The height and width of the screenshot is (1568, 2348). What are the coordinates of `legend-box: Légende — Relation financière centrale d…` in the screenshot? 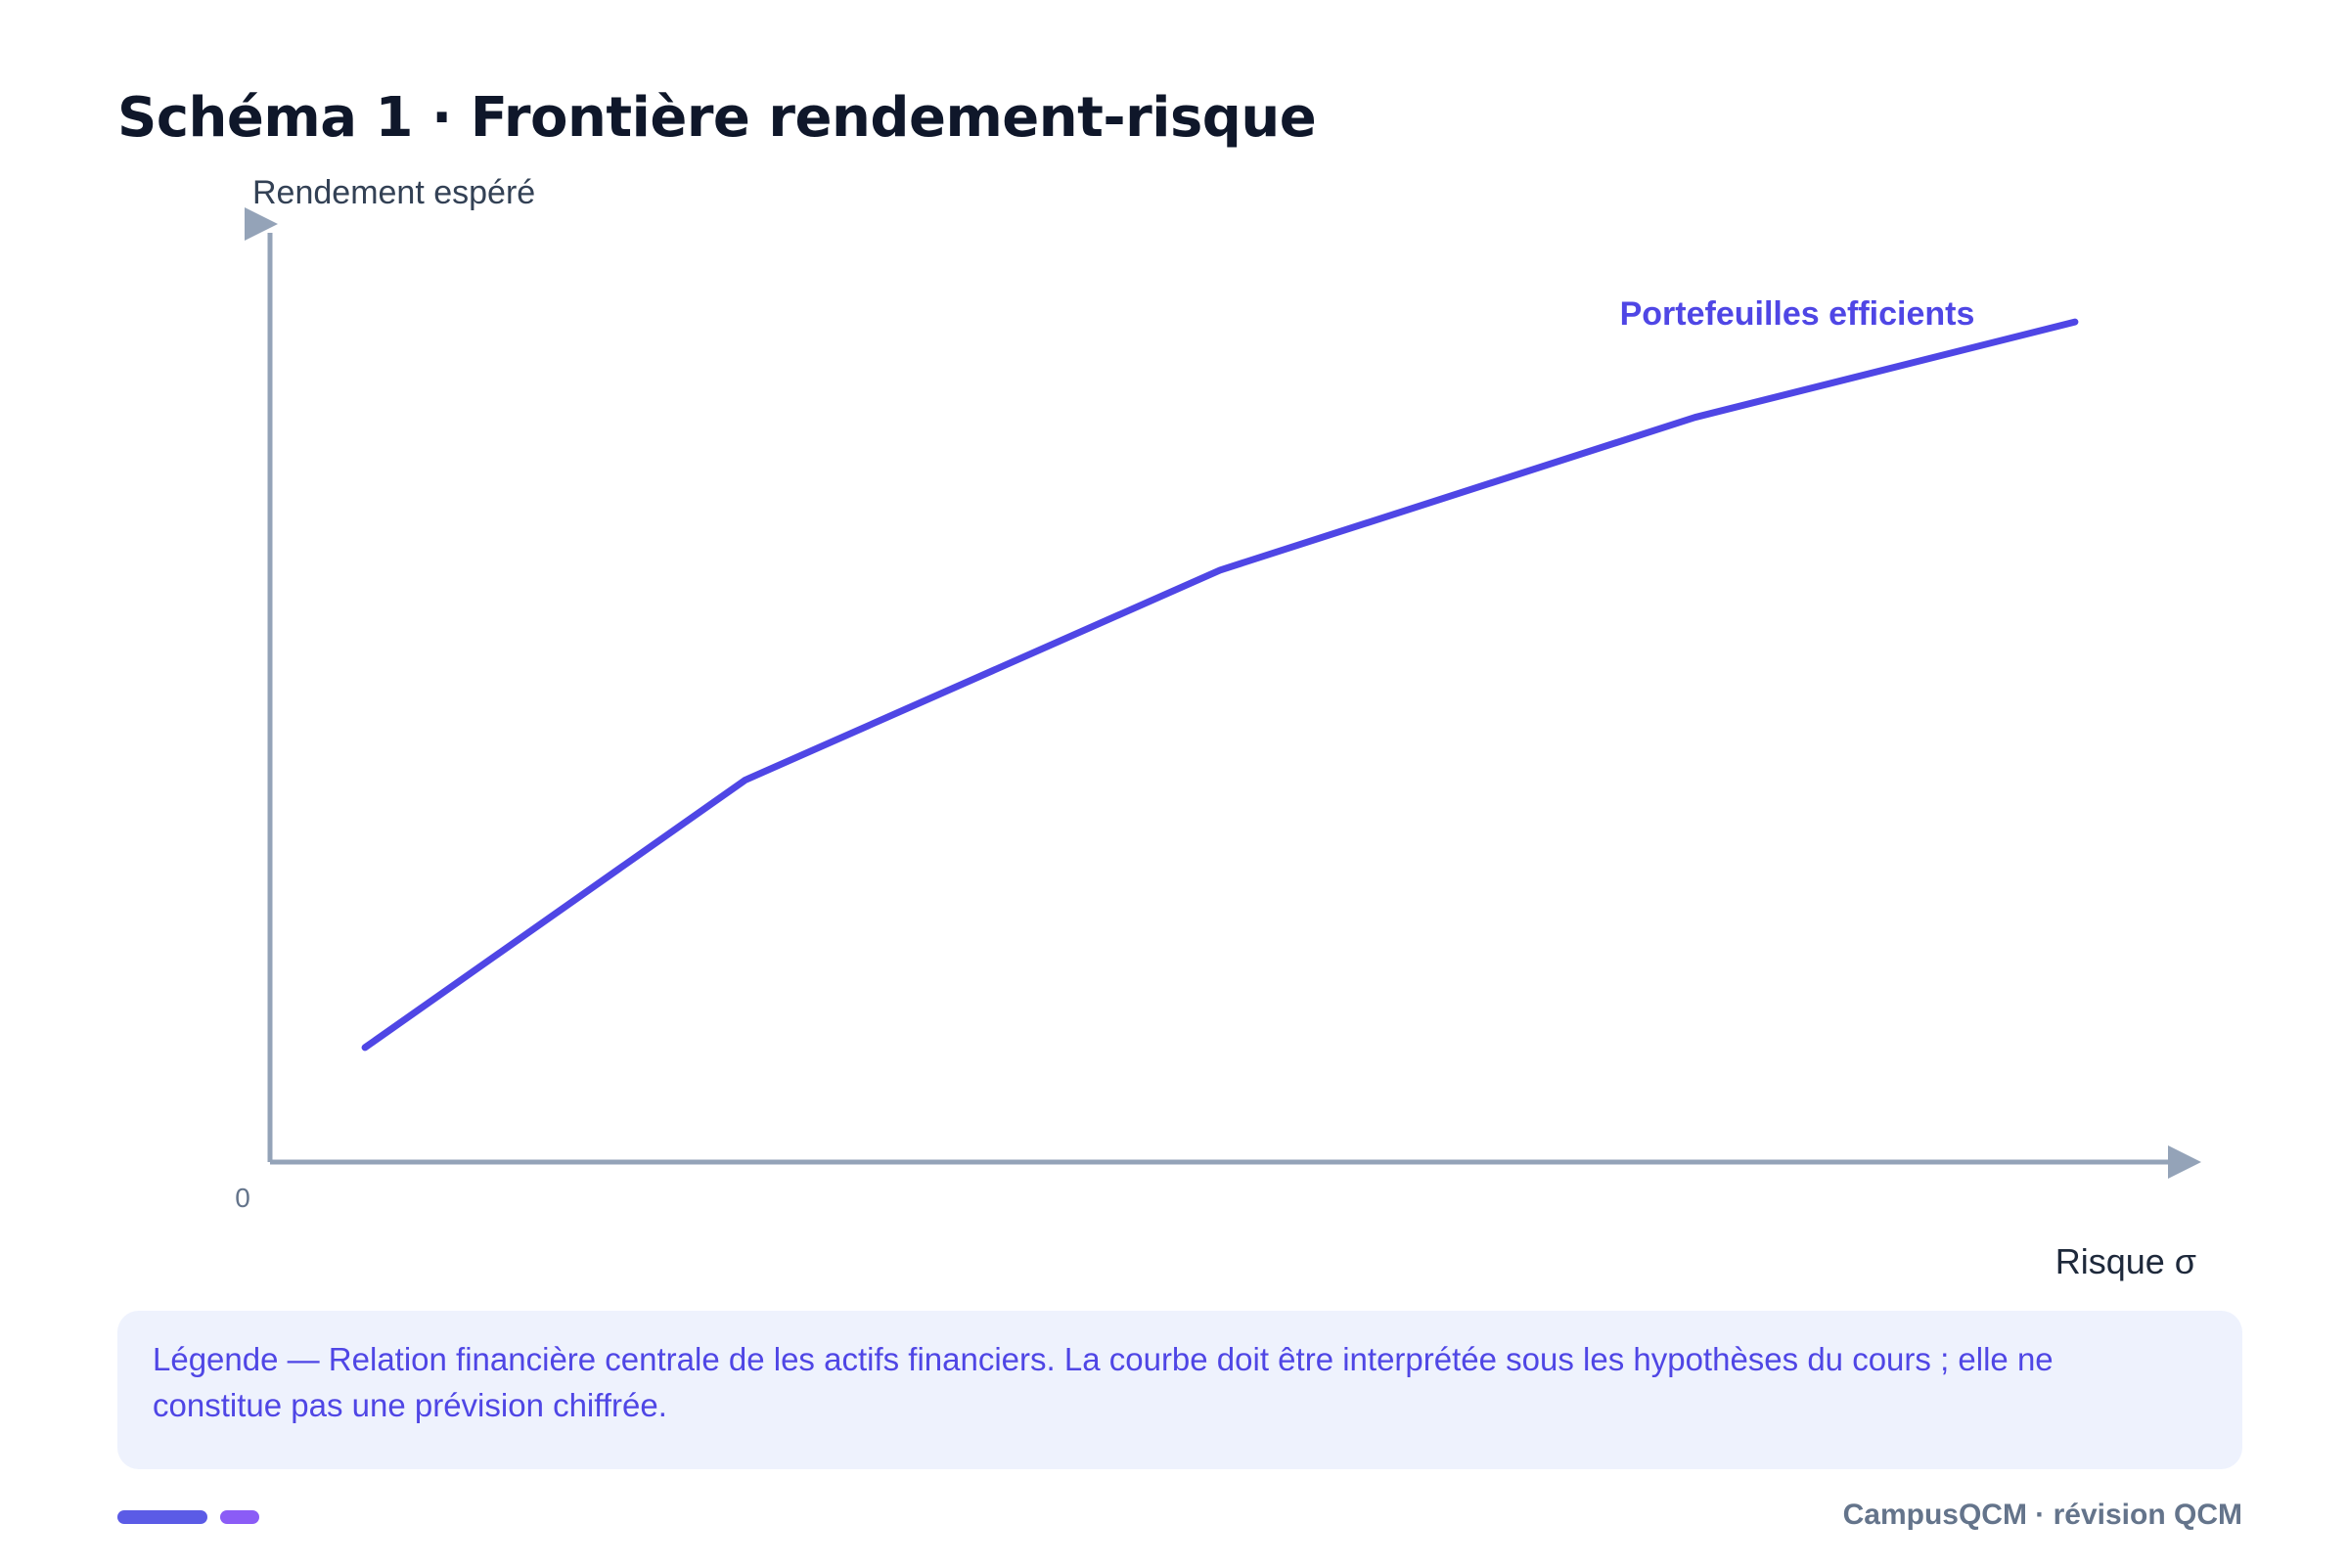 It's located at (1179, 1390).